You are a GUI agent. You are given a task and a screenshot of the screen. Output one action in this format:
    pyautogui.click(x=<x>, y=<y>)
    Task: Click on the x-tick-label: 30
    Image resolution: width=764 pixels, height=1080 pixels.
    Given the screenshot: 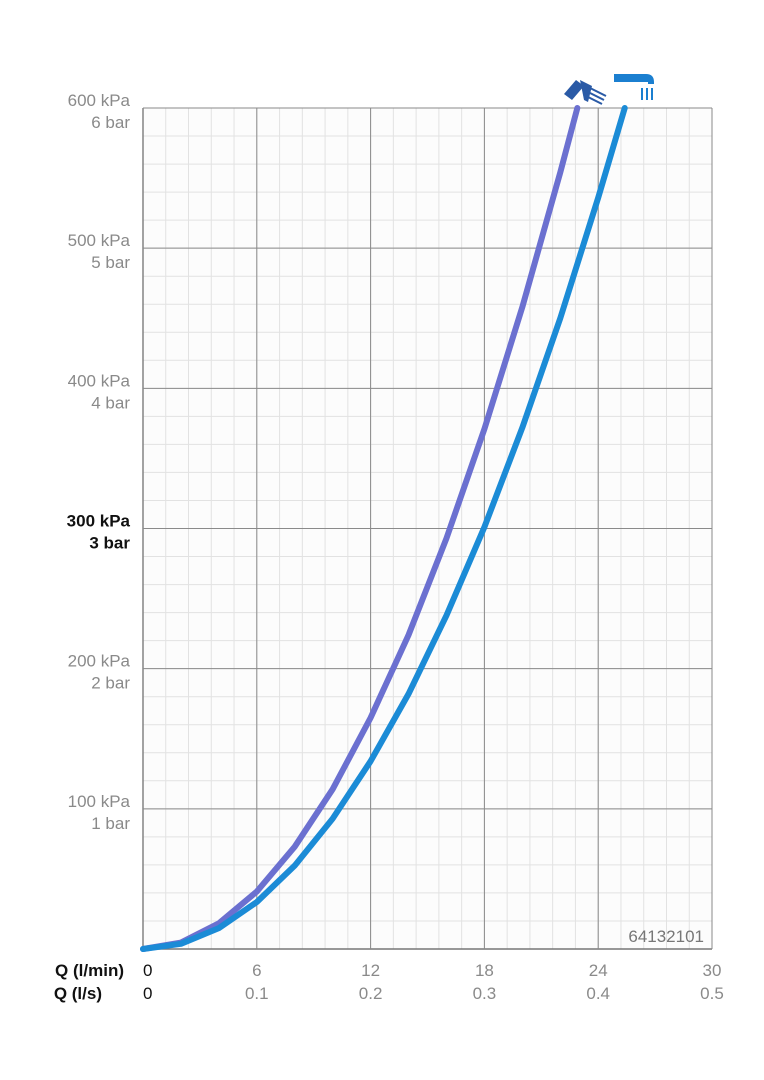 What is the action you would take?
    pyautogui.click(x=712, y=970)
    